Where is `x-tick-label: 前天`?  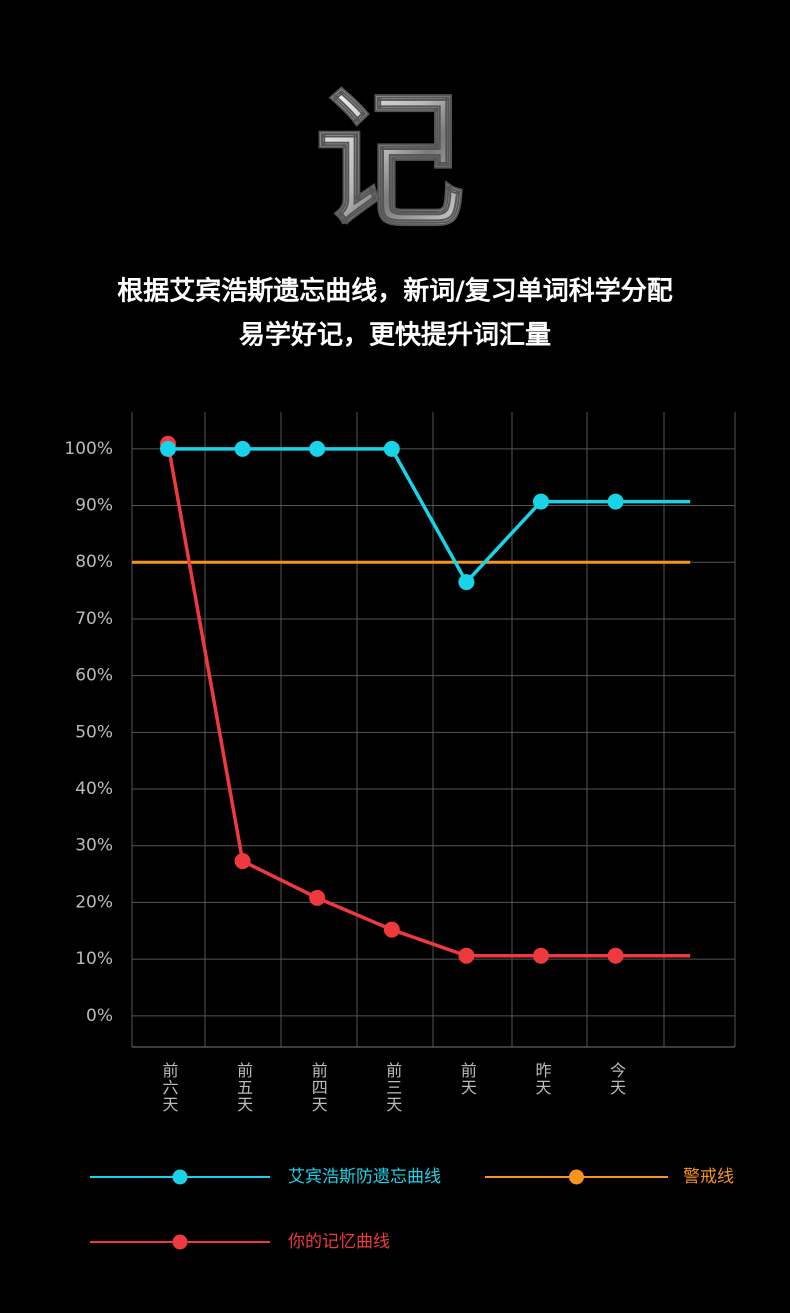
x-tick-label: 前天 is located at coordinates (467, 1079).